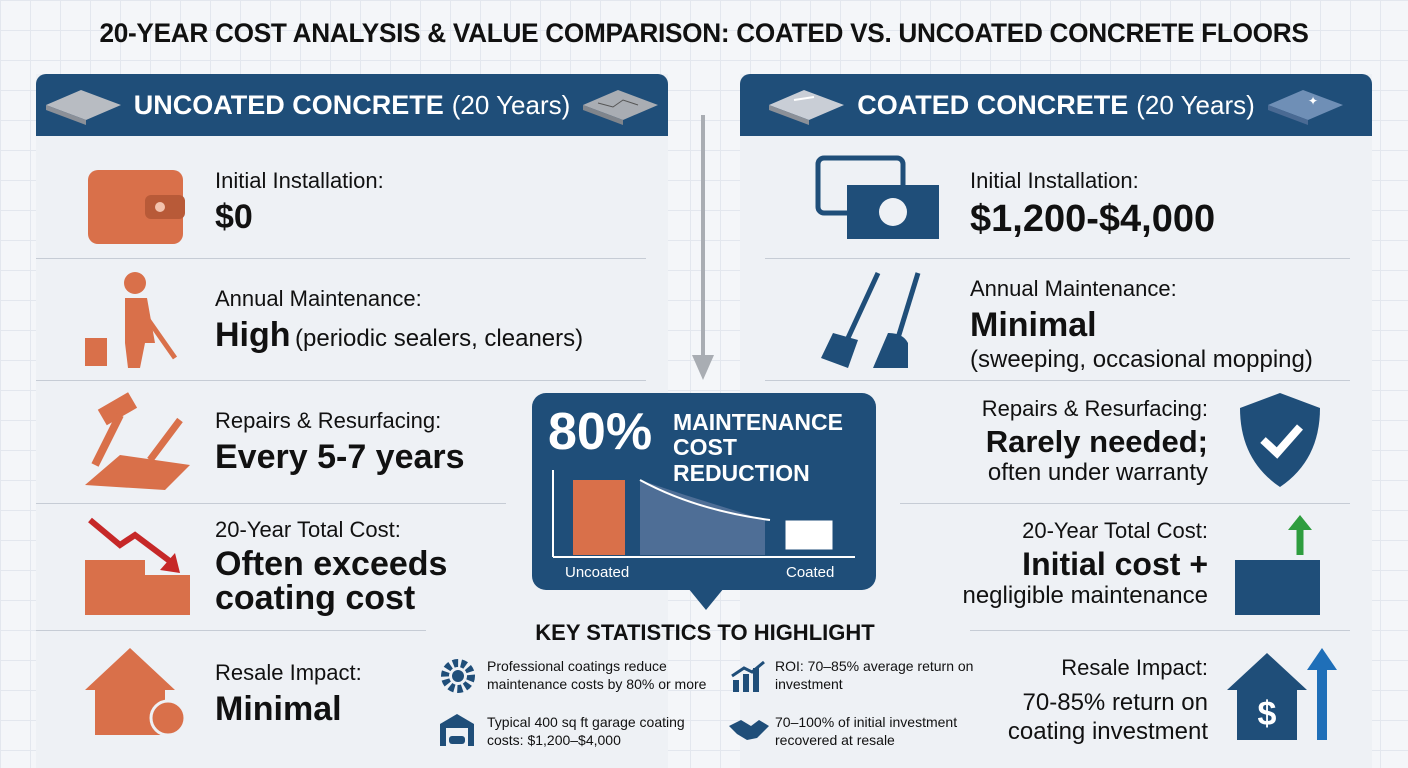 This screenshot has width=1408, height=768. What do you see at coordinates (1282, 694) in the screenshot?
I see `house-value-icon: $` at bounding box center [1282, 694].